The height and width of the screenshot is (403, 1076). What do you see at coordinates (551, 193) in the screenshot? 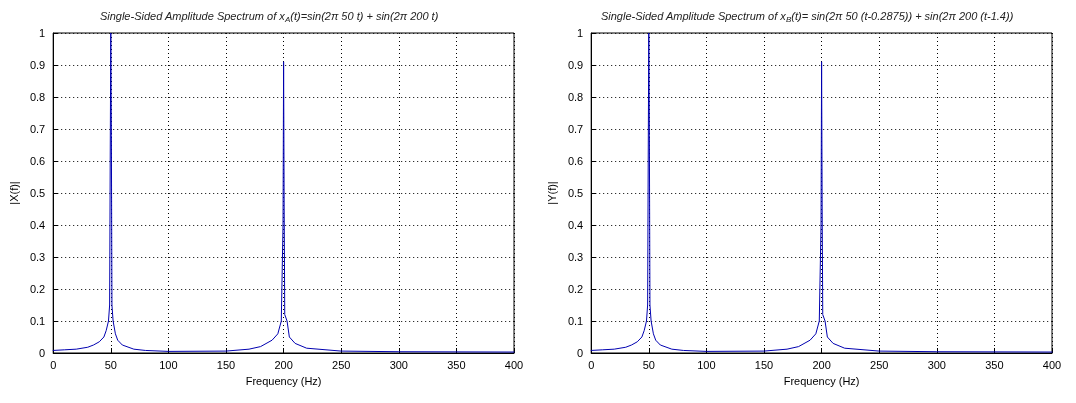
I see `y-axis-title: |Y(f)|` at bounding box center [551, 193].